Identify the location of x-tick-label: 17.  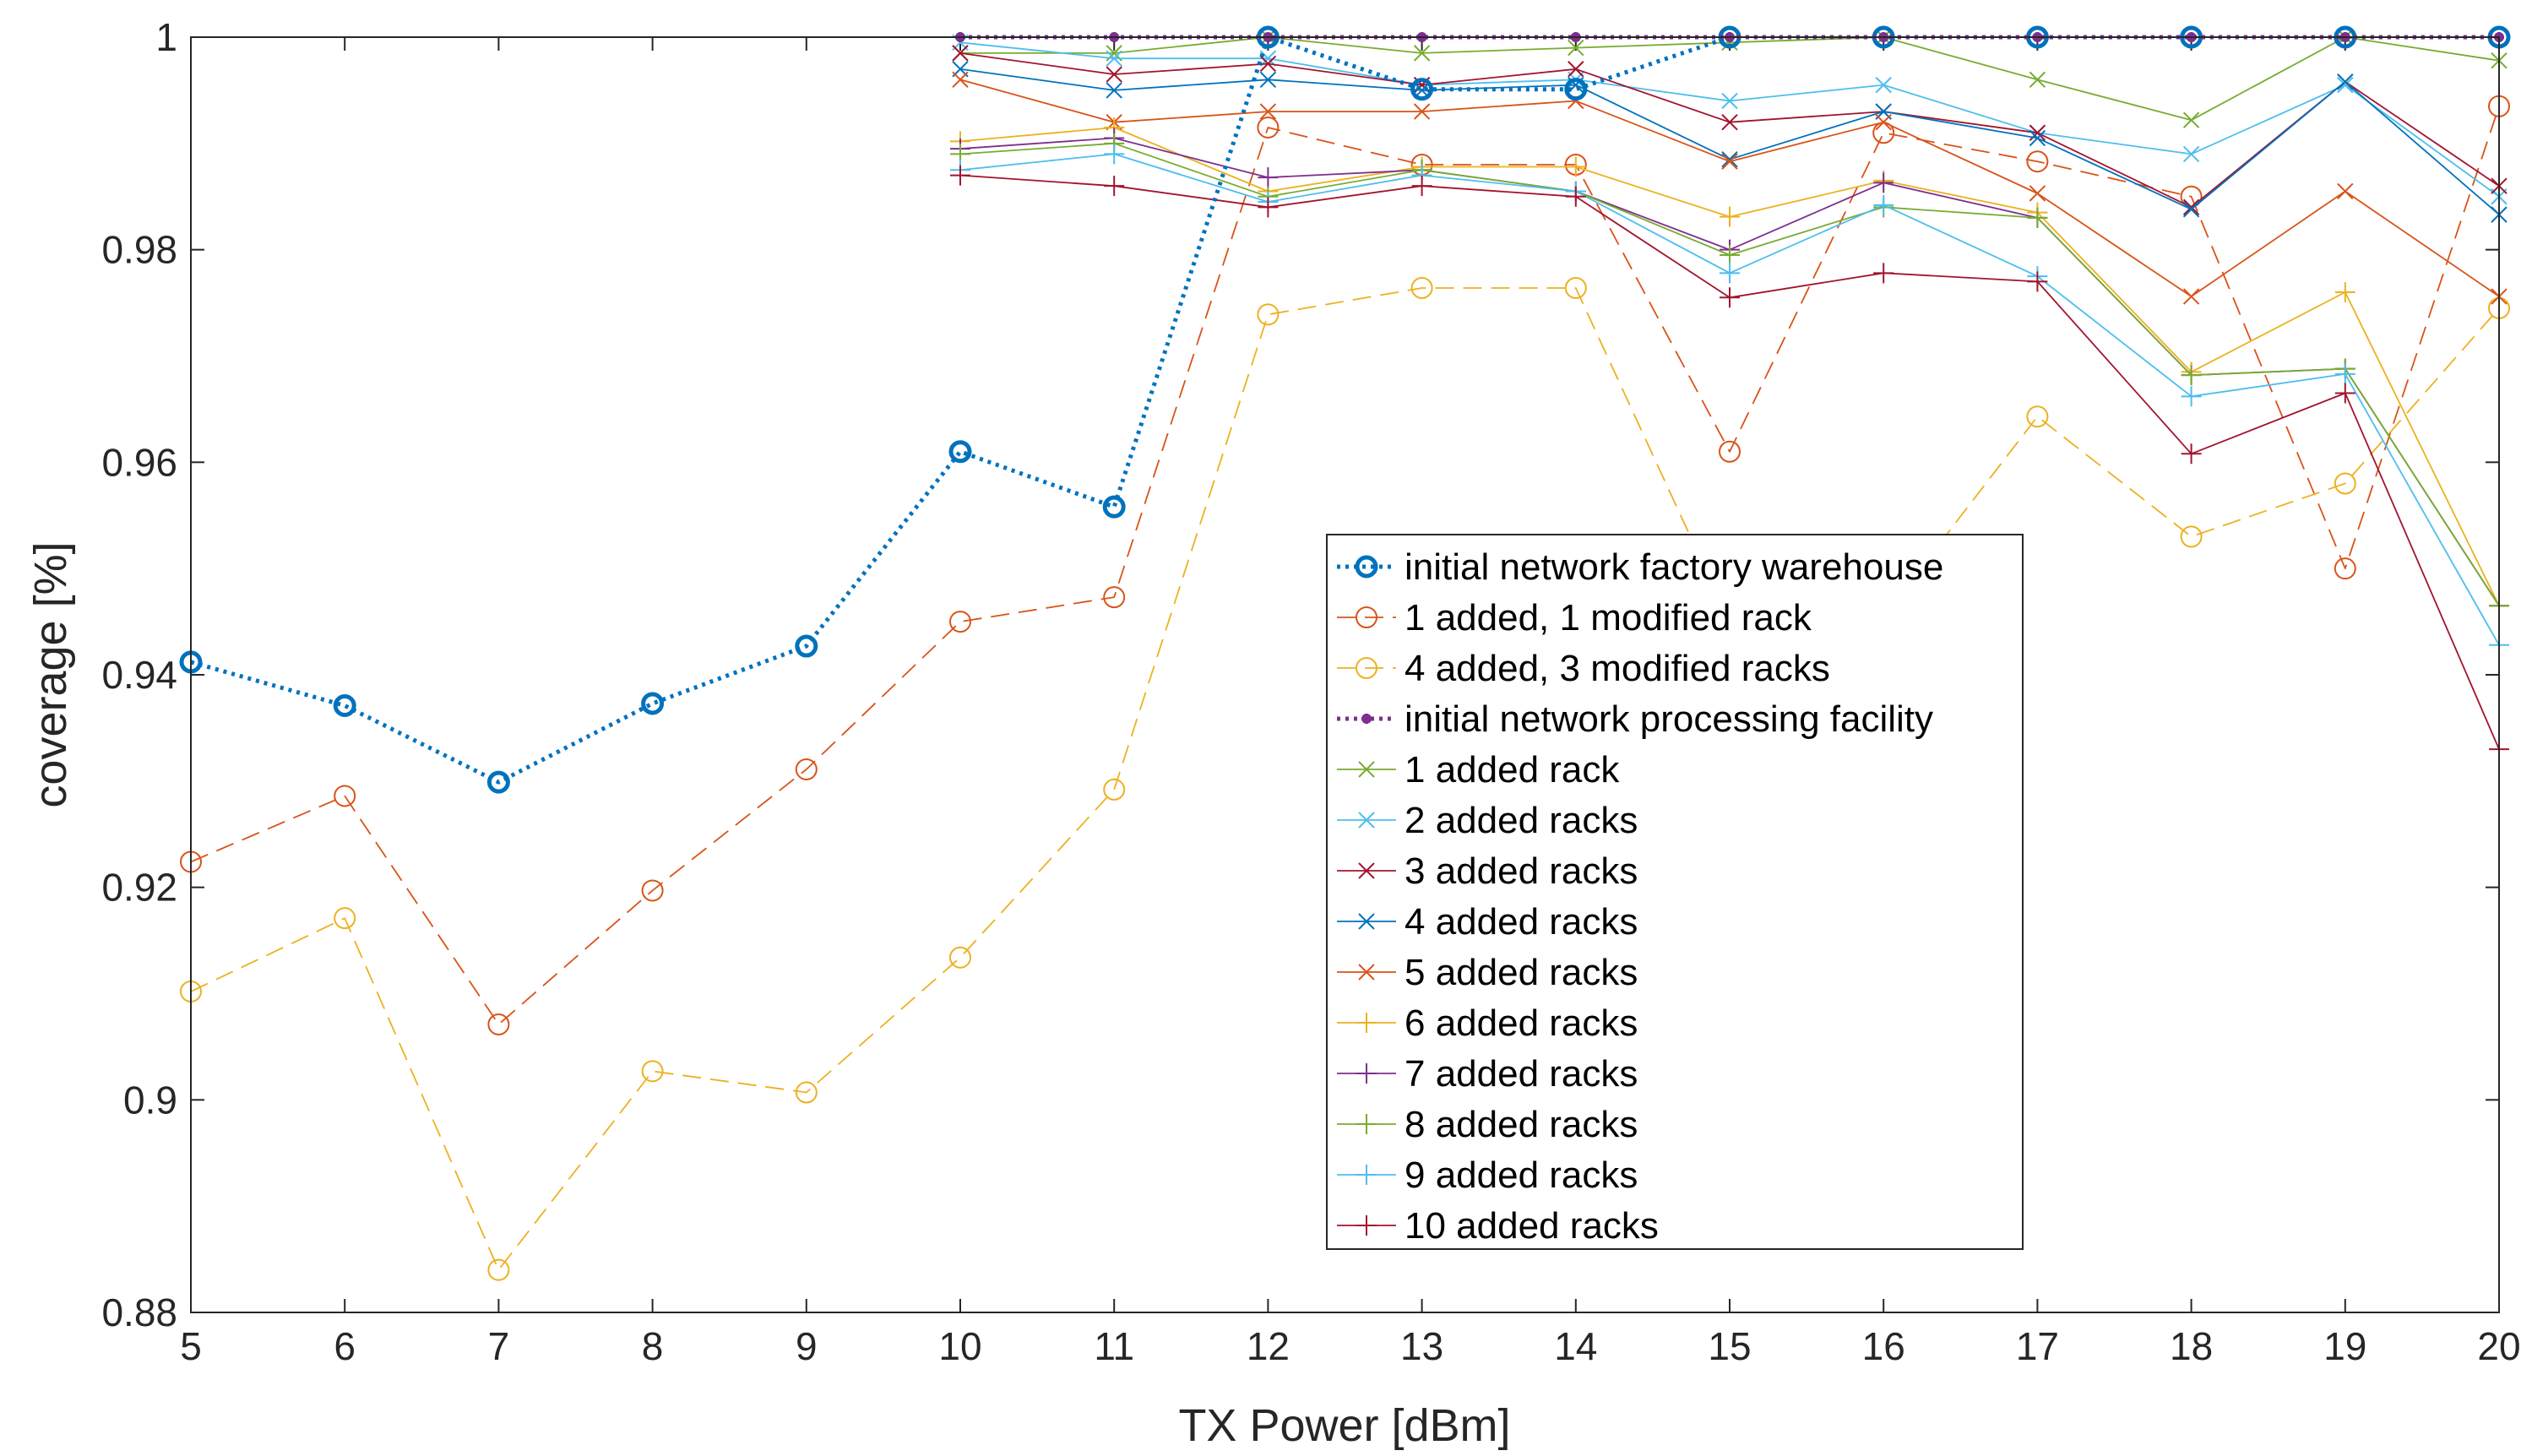
(2037, 1346).